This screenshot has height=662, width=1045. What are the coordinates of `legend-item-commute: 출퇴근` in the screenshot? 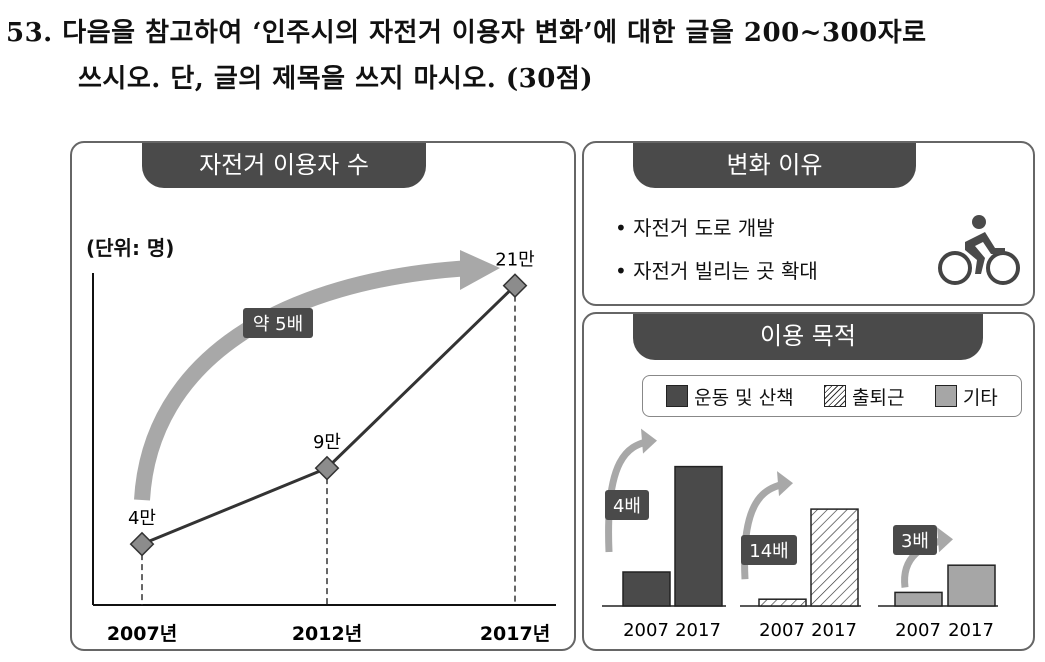 It's located at (864, 396).